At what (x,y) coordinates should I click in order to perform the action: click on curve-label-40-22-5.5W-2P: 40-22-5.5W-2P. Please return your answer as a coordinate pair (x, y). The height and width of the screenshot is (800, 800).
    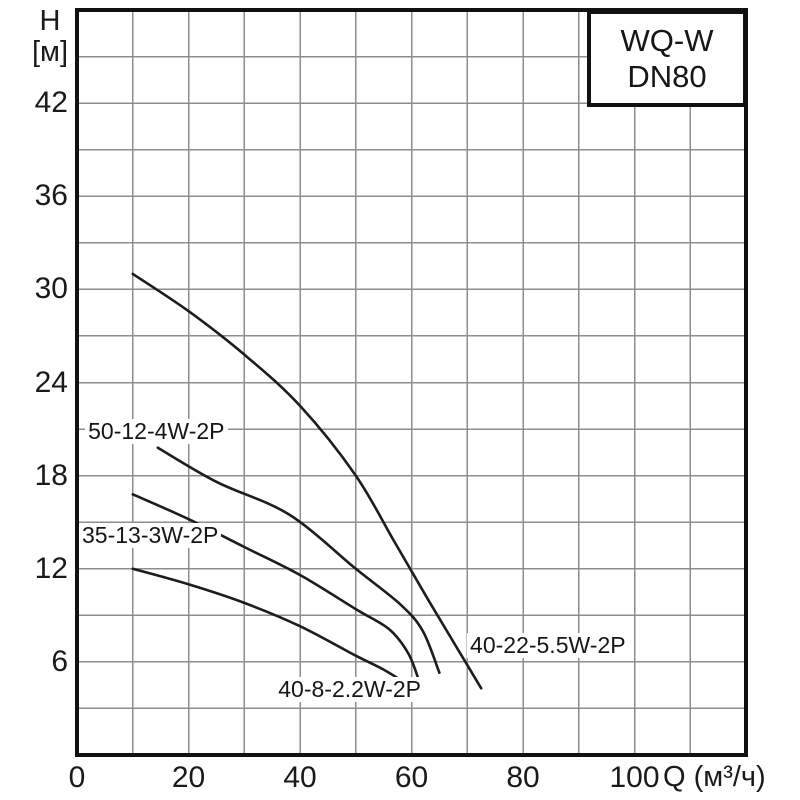
    Looking at the image, I should click on (548, 646).